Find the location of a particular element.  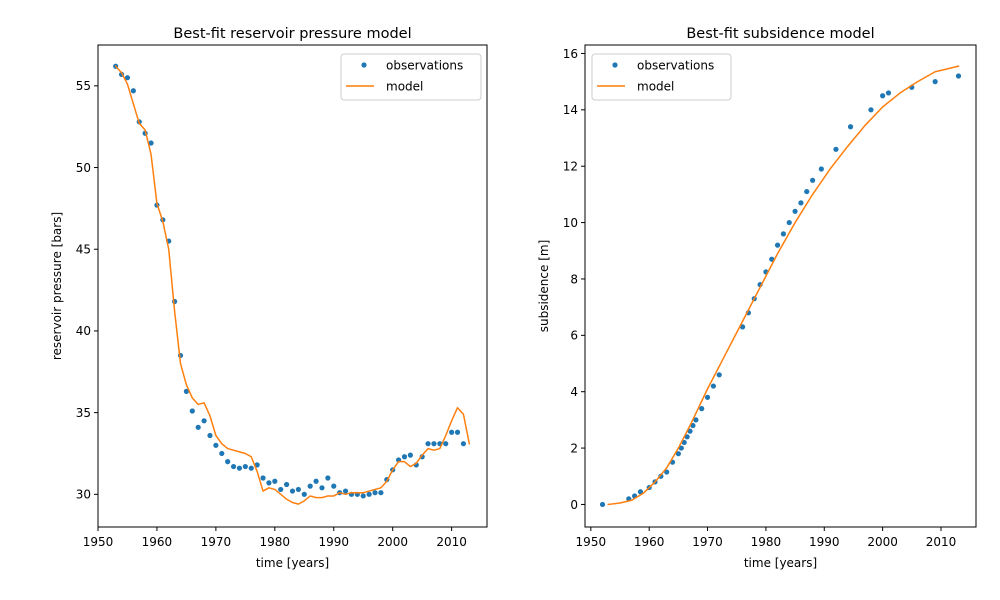

pressure-x-tick-label: 1980 is located at coordinates (275, 542).